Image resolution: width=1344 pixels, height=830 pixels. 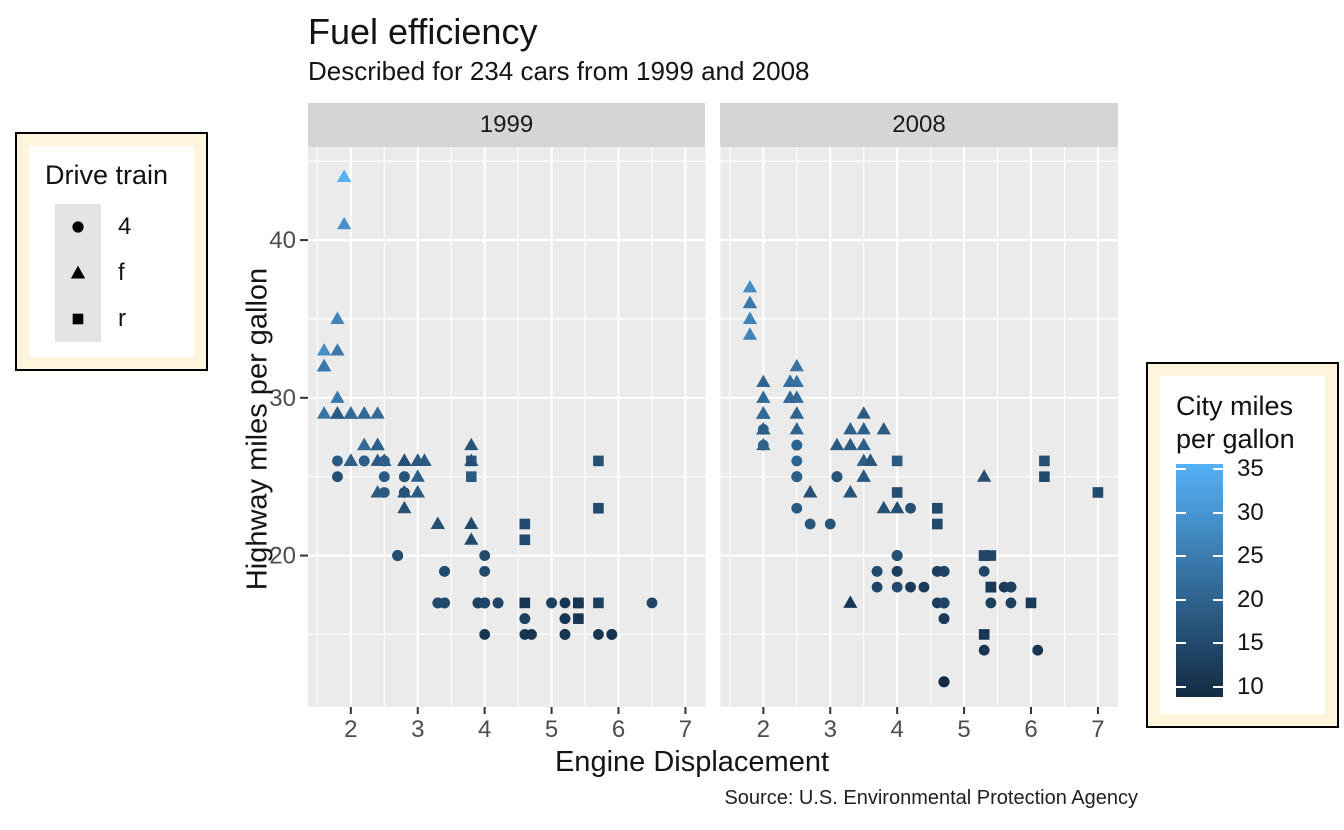 What do you see at coordinates (1250, 599) in the screenshot?
I see `colorbar-tick-label: 20` at bounding box center [1250, 599].